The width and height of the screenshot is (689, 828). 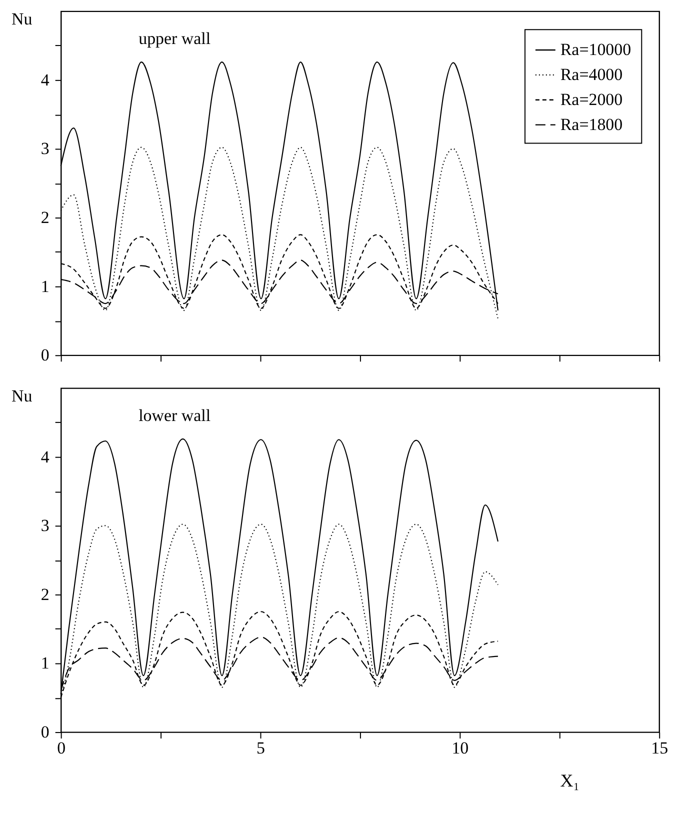 What do you see at coordinates (570, 780) in the screenshot?
I see `x-axis-title: X₁` at bounding box center [570, 780].